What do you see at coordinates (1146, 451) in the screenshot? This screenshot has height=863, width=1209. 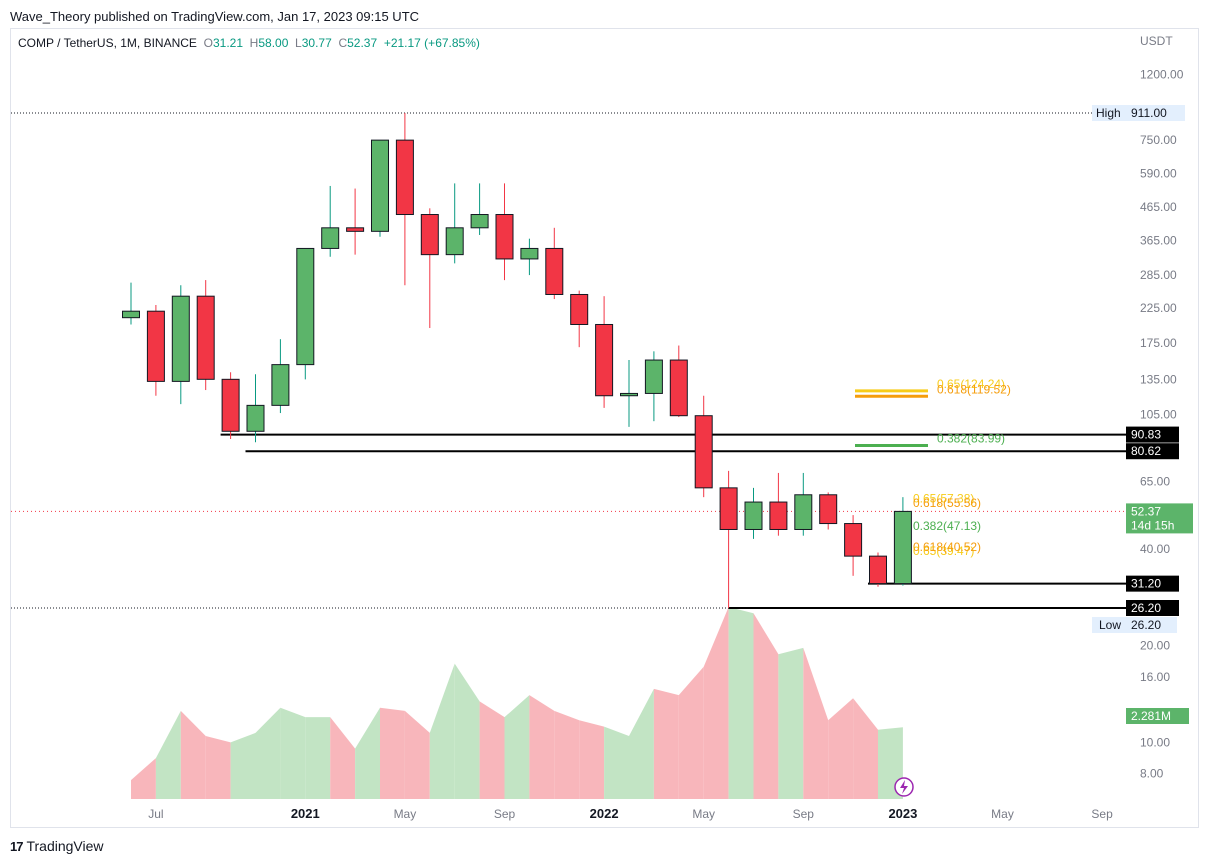 I see `level-price-label: 80.62` at bounding box center [1146, 451].